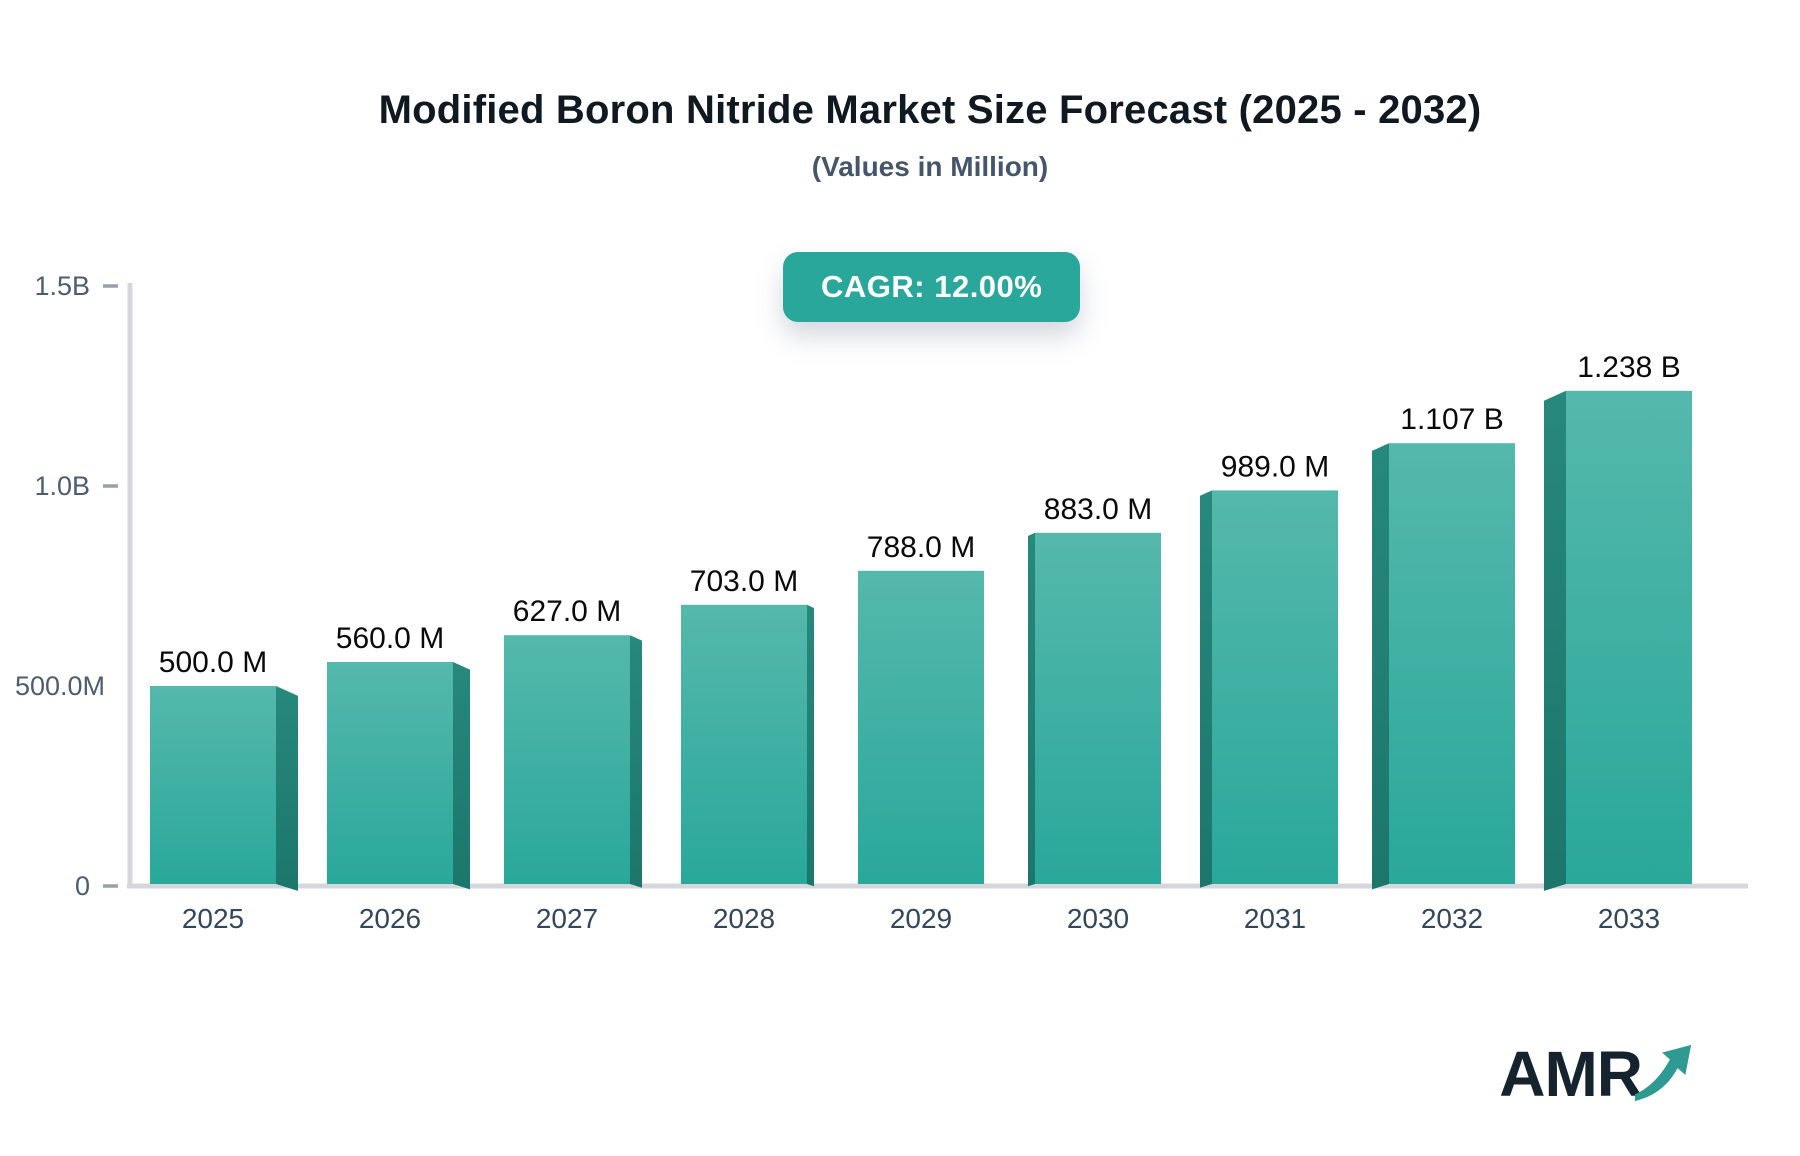 This screenshot has height=1156, width=1800. What do you see at coordinates (1098, 918) in the screenshot?
I see `x-tick-label-2030: 2030` at bounding box center [1098, 918].